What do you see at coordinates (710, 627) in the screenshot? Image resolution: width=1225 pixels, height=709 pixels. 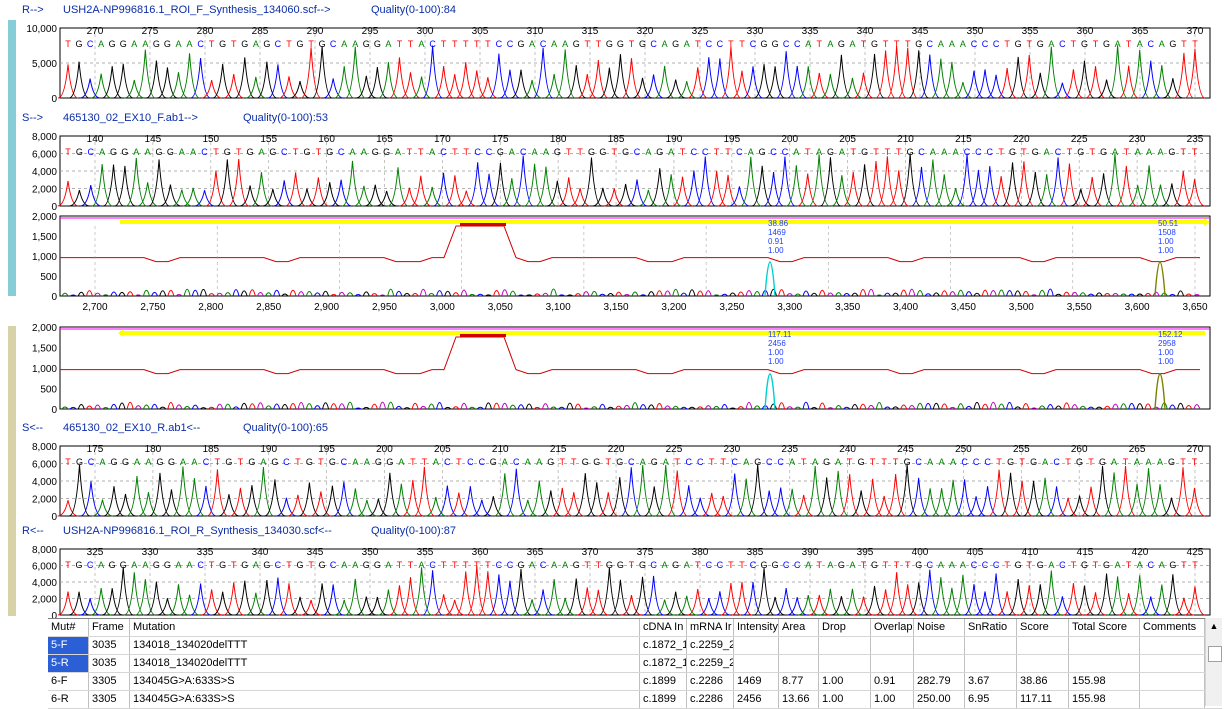 I see `header-mrna: mRNA Ir` at bounding box center [710, 627].